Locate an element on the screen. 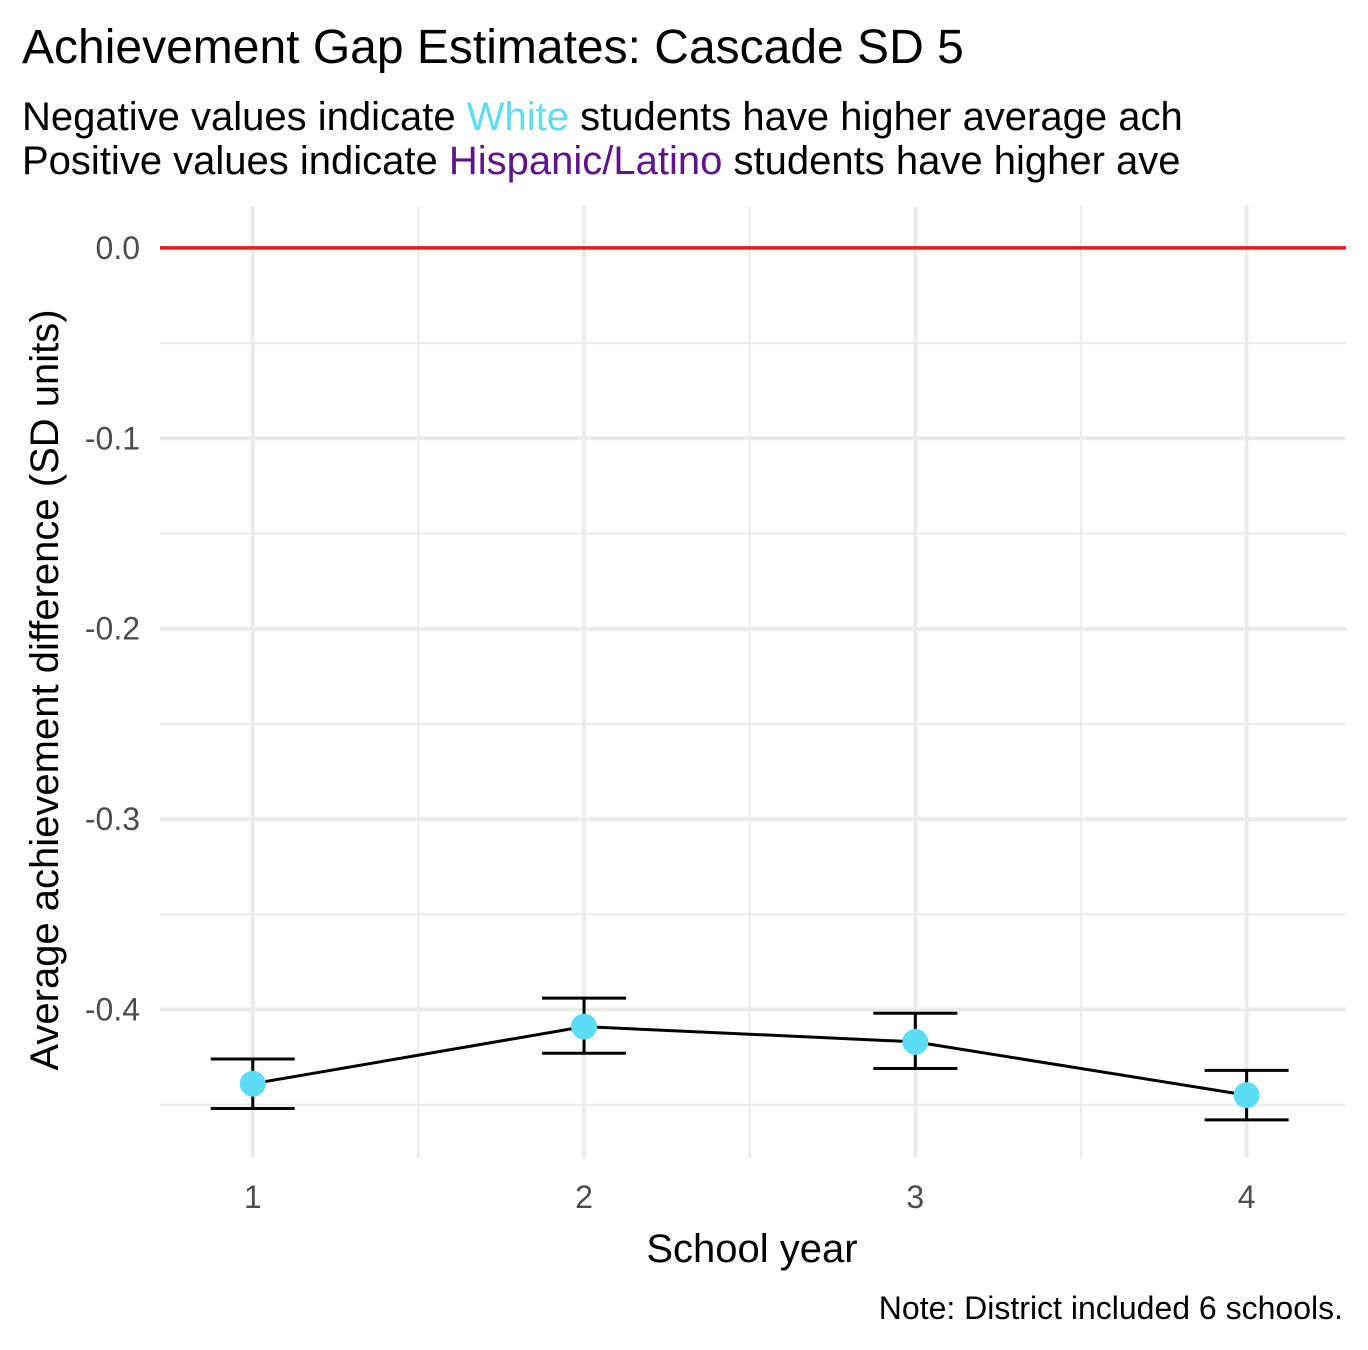  subtitle-line1-before: Negative values indicate is located at coordinates (244, 117).